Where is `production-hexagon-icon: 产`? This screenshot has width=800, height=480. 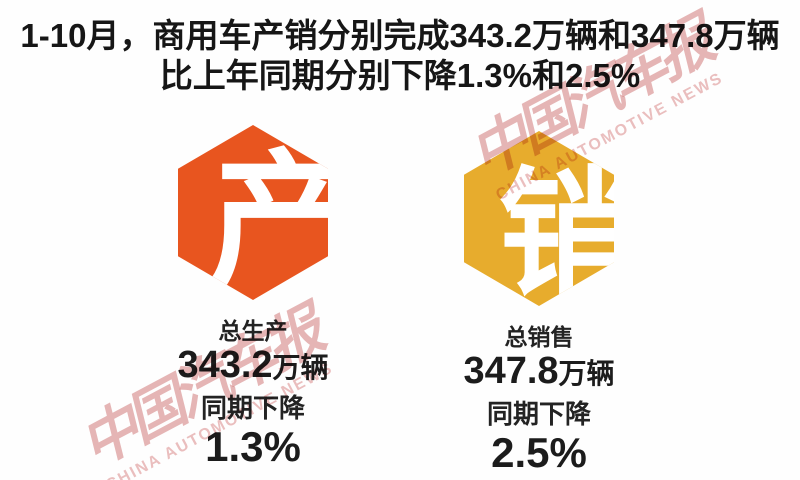
production-hexagon-icon: 产 is located at coordinates (253, 212).